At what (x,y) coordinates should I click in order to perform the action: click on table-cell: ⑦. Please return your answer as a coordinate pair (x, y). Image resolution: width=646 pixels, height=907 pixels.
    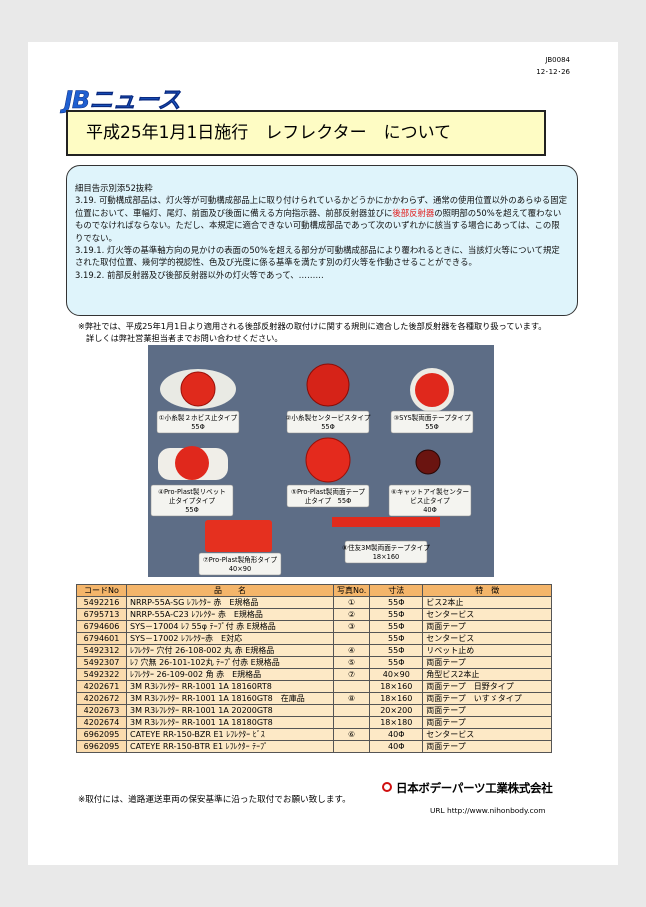
    Looking at the image, I should click on (351, 674).